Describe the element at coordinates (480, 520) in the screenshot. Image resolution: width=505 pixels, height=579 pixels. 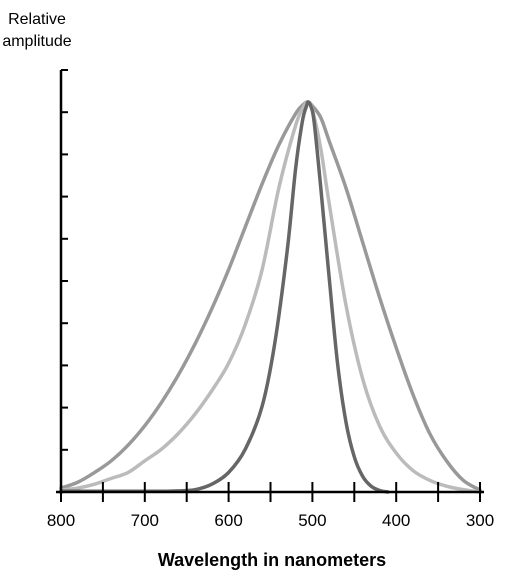
I see `x-tick-label: 300` at that location.